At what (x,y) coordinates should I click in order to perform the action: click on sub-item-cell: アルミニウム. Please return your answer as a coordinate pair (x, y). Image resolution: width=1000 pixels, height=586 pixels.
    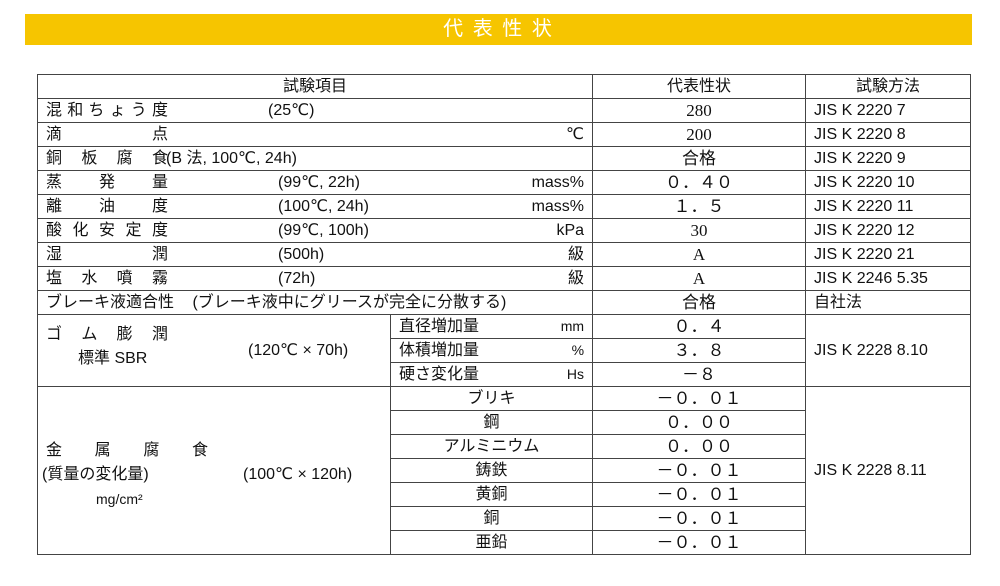
    Looking at the image, I should click on (491, 446).